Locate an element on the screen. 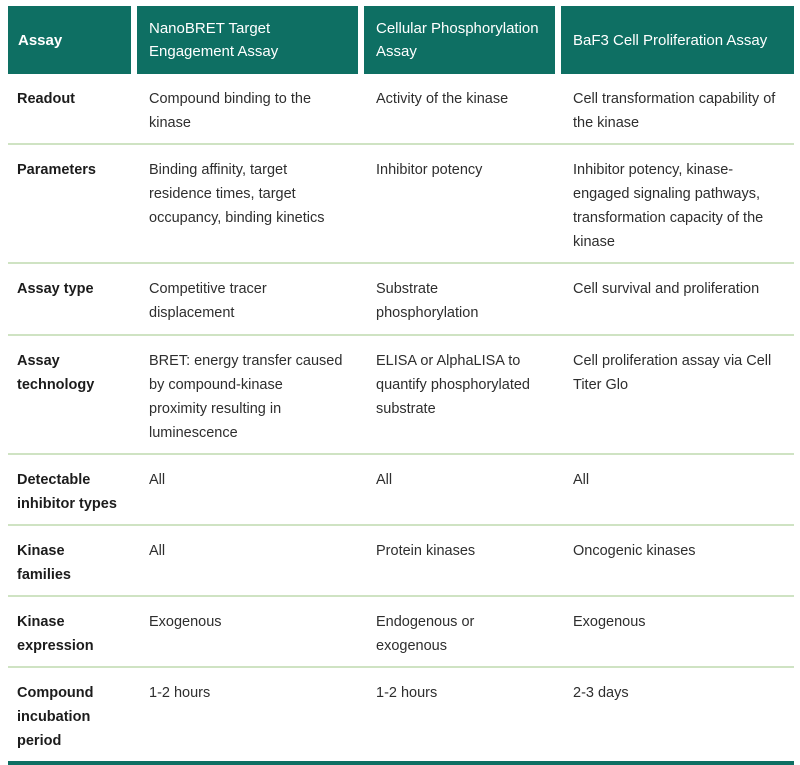 This screenshot has width=800, height=765. table-cell: Substrate phosphorylation is located at coordinates (427, 301).